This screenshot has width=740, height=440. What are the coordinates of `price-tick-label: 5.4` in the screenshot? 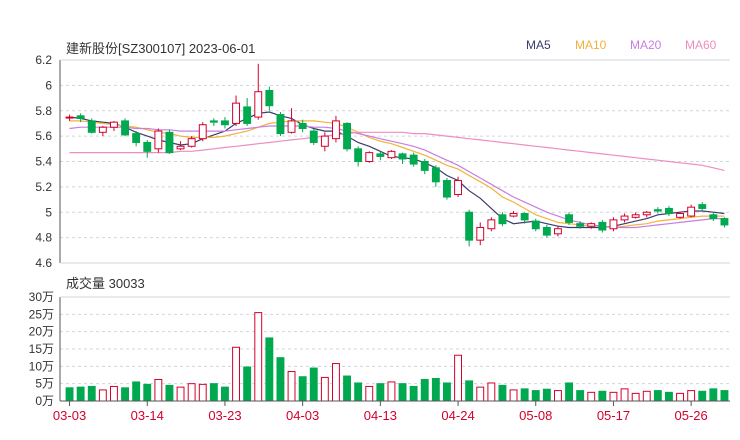 It's located at (43, 162).